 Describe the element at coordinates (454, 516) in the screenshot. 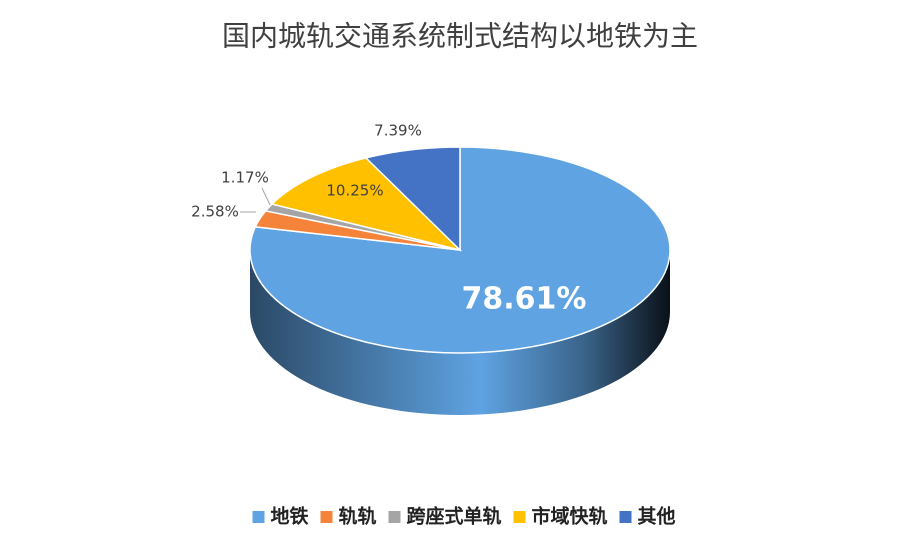

I see `legend-label: 跨座式单轨` at that location.